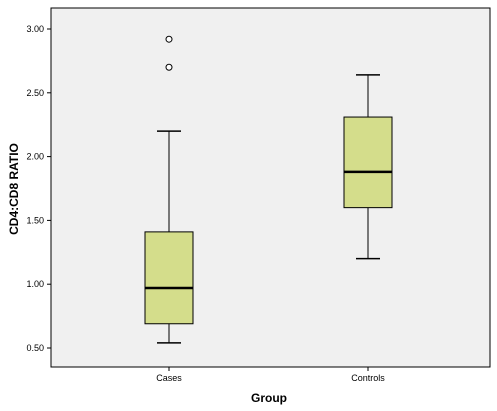  Describe the element at coordinates (14, 189) in the screenshot. I see `y-axis-title: CD4:CD8 RATIO` at that location.